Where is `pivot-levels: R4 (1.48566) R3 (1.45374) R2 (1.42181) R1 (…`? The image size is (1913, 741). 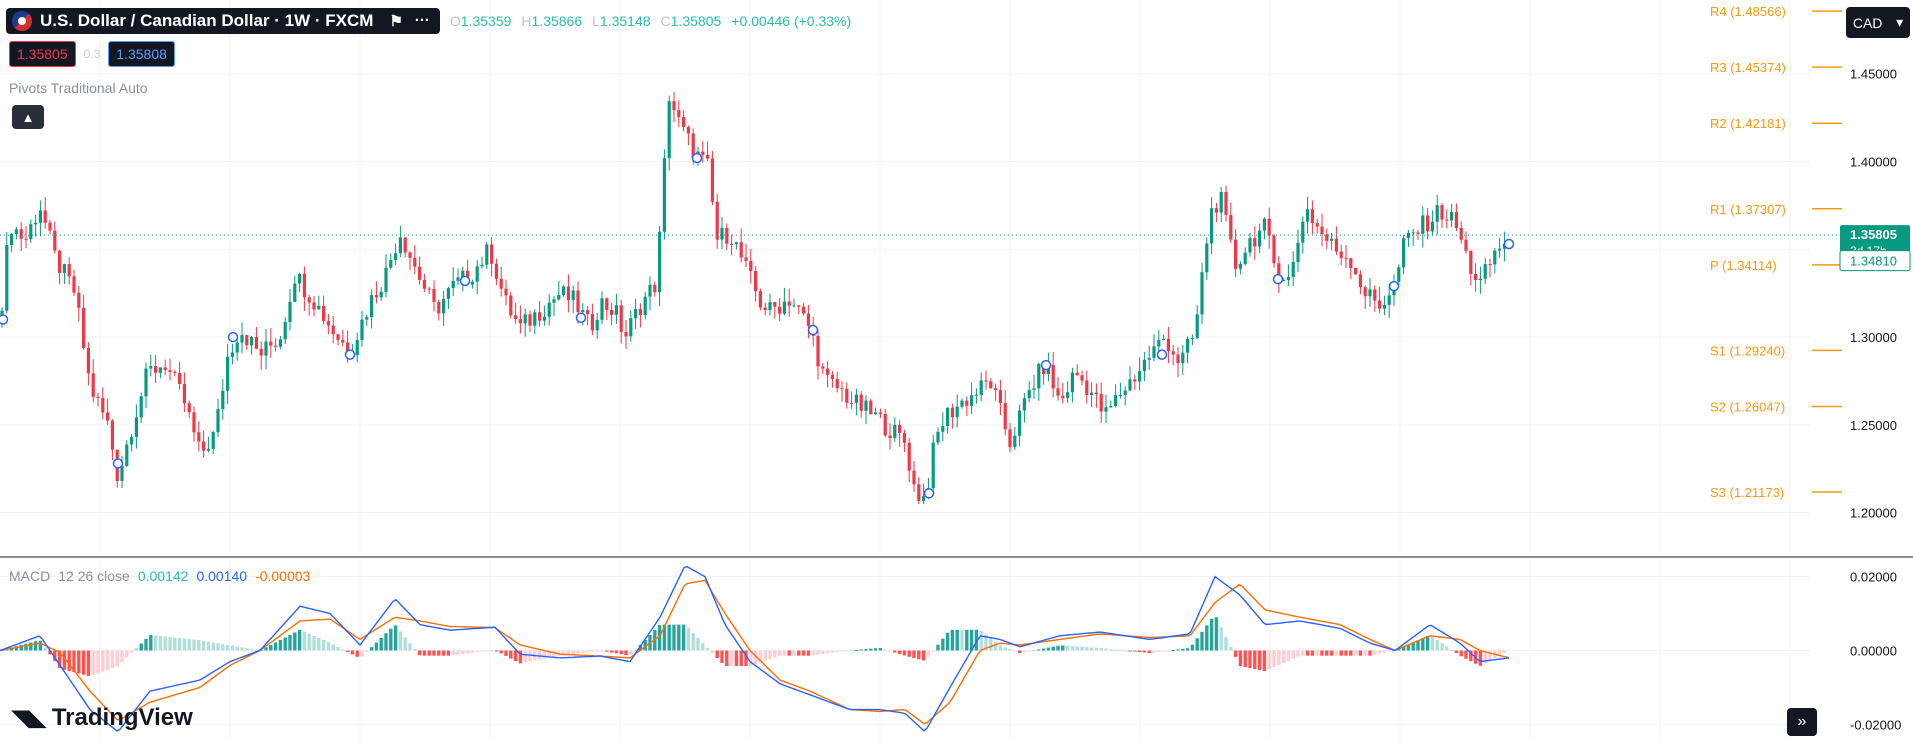 pivot-levels: R4 (1.48566) R3 (1.45374) R2 (1.42181) R1 (… is located at coordinates (1776, 252).